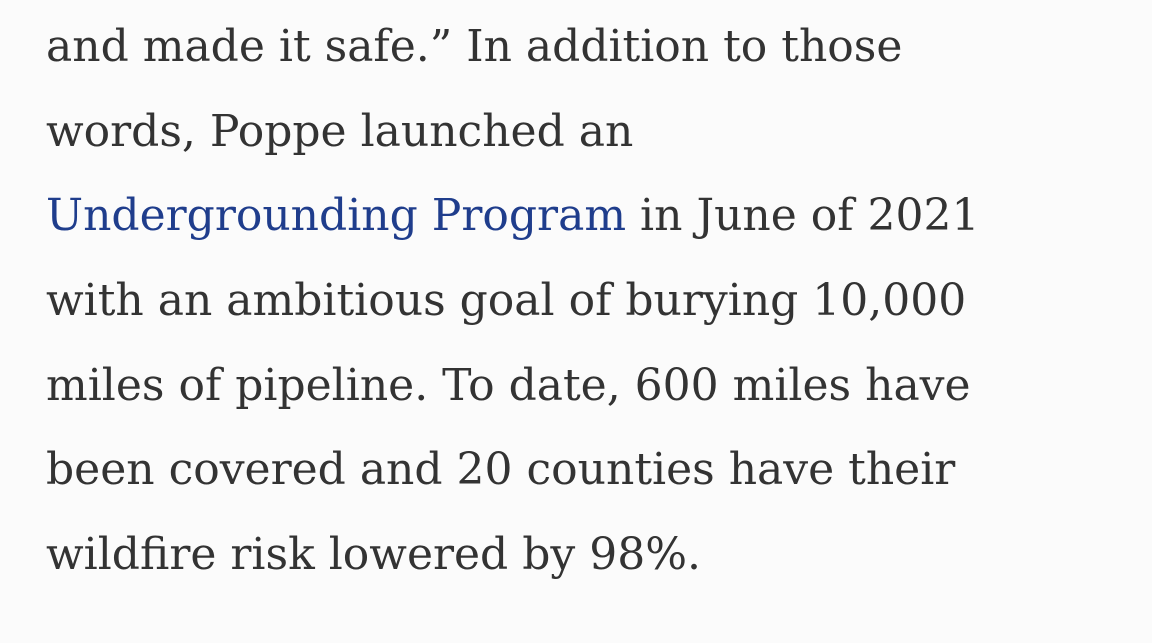  I want to click on link: Undergrounding Program, so click(336, 216).